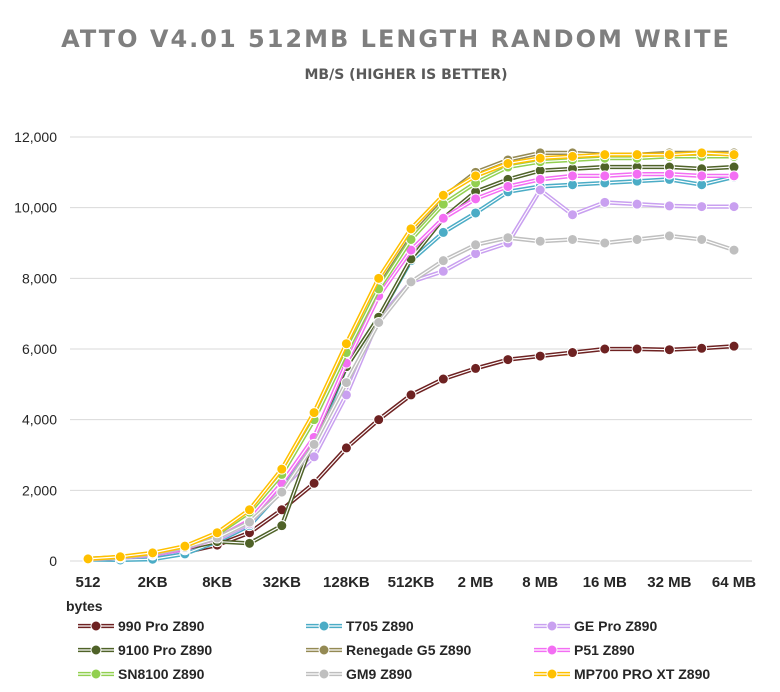  What do you see at coordinates (35, 137) in the screenshot?
I see `y-tick-label: 12,000` at bounding box center [35, 137].